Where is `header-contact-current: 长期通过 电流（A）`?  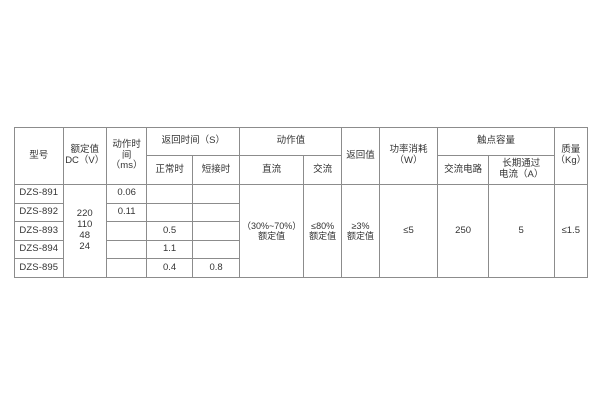 header-contact-current: 长期通过 电流（A） is located at coordinates (521, 170).